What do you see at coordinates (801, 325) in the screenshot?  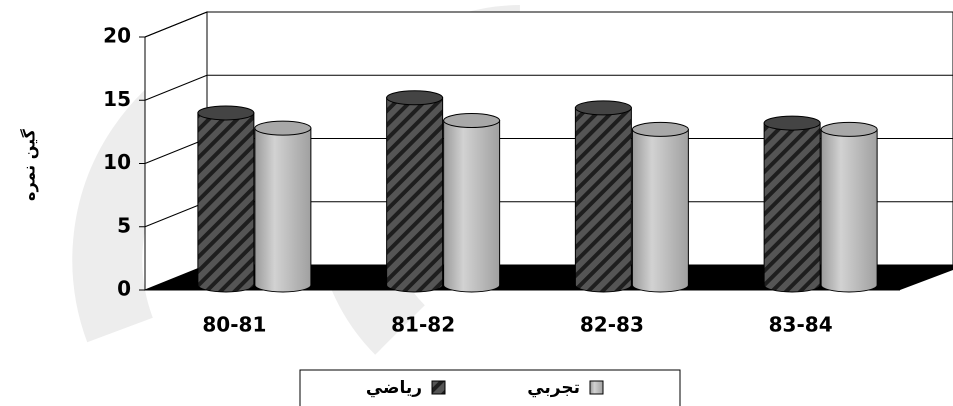 I see `x-tick-label: 83-84` at bounding box center [801, 325].